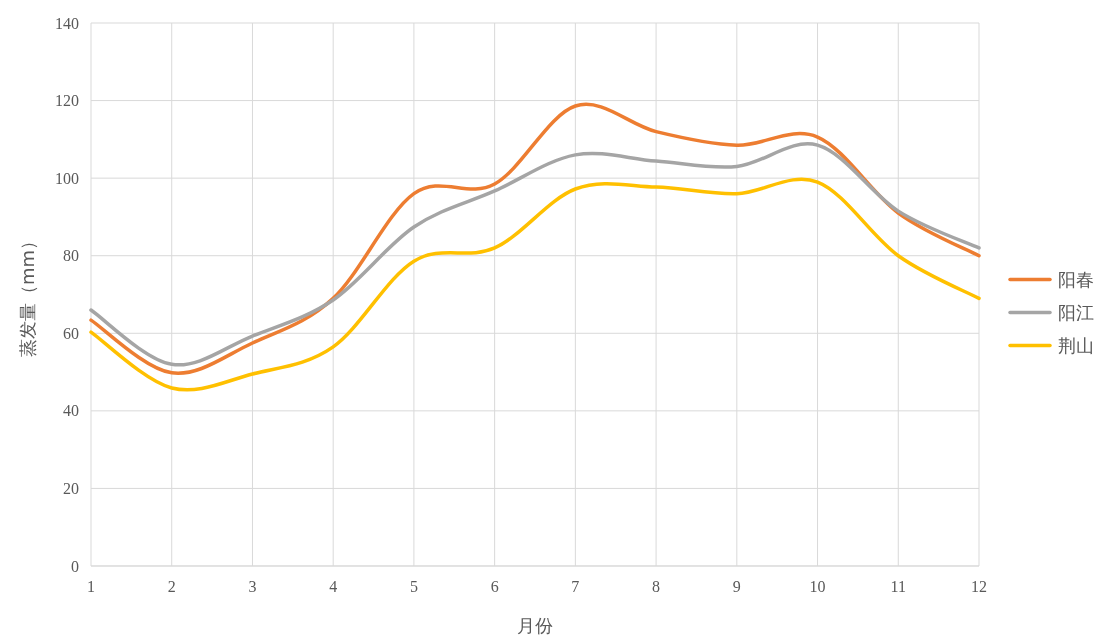 The height and width of the screenshot is (639, 1106). What do you see at coordinates (413, 586) in the screenshot?
I see `x-tick-label: 5` at bounding box center [413, 586].